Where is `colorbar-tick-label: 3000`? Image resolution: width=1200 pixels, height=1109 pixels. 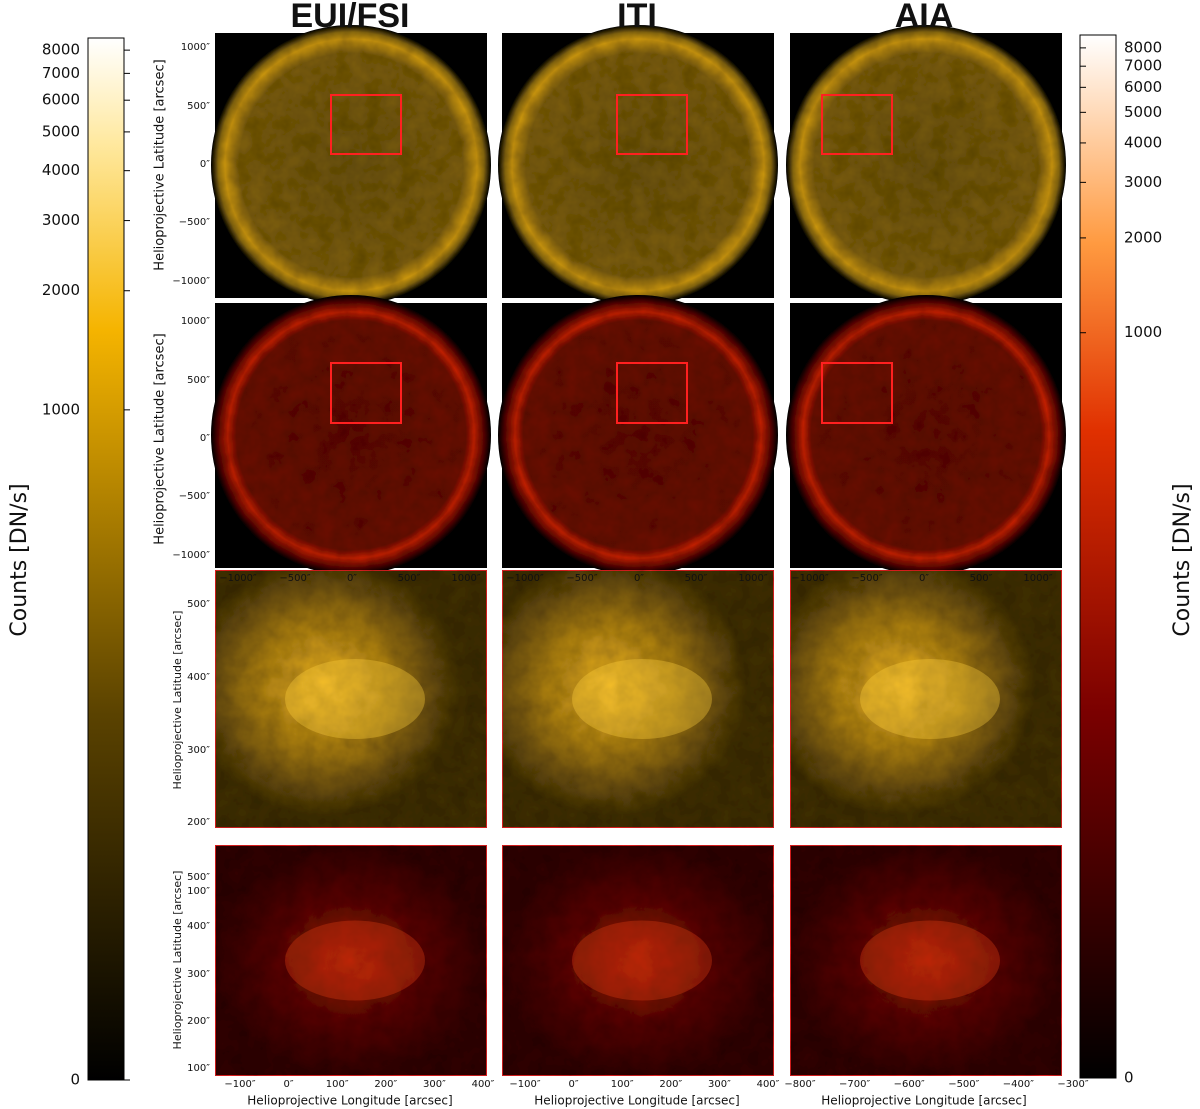
colorbar-tick-label: 3000 is located at coordinates (61, 220).